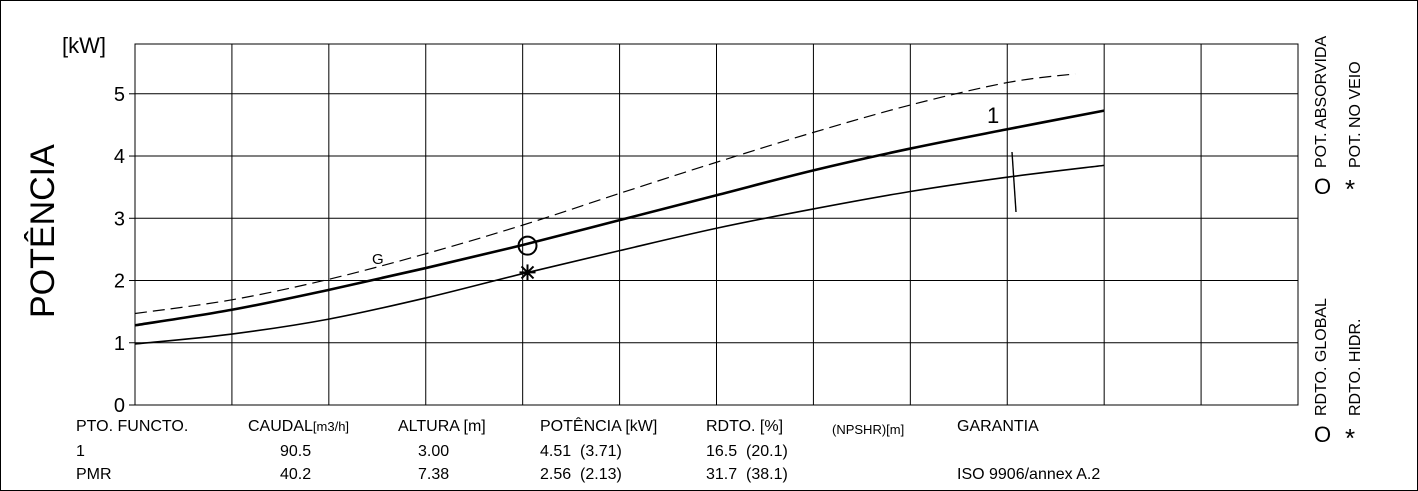  Describe the element at coordinates (132, 426) in the screenshot. I see `header-pto-functo: PTO. FUNCTO.` at that location.